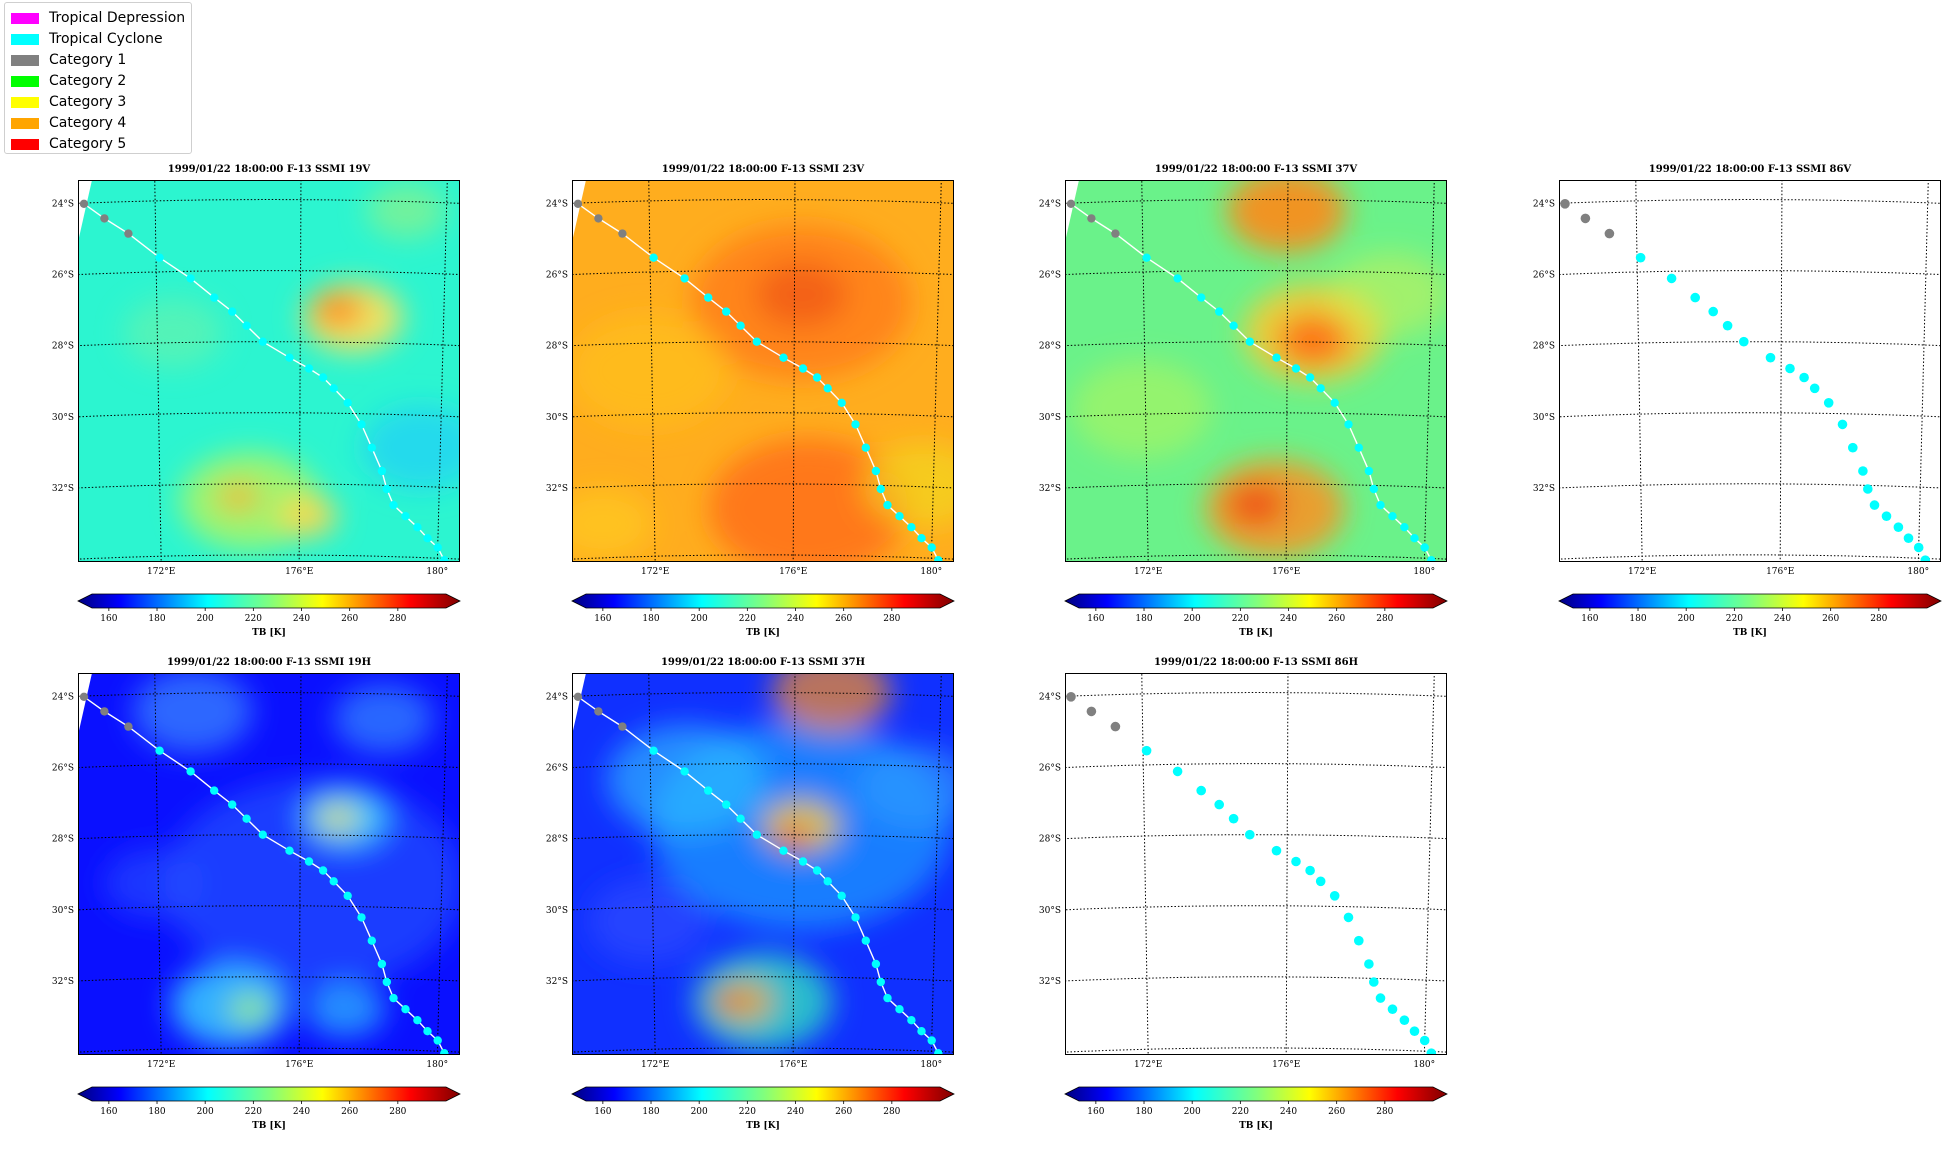 The height and width of the screenshot is (1175, 1946). What do you see at coordinates (763, 371) in the screenshot?
I see `graticule` at bounding box center [763, 371].